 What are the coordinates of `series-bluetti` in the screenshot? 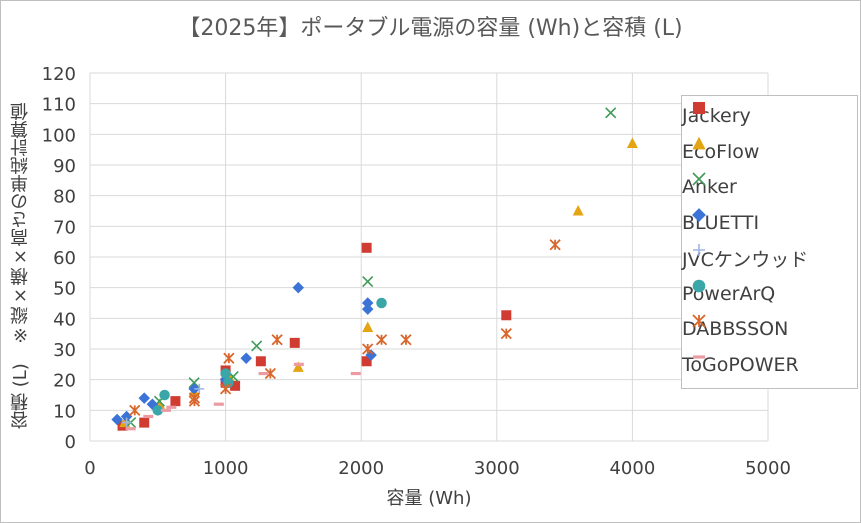 It's located at (244, 353).